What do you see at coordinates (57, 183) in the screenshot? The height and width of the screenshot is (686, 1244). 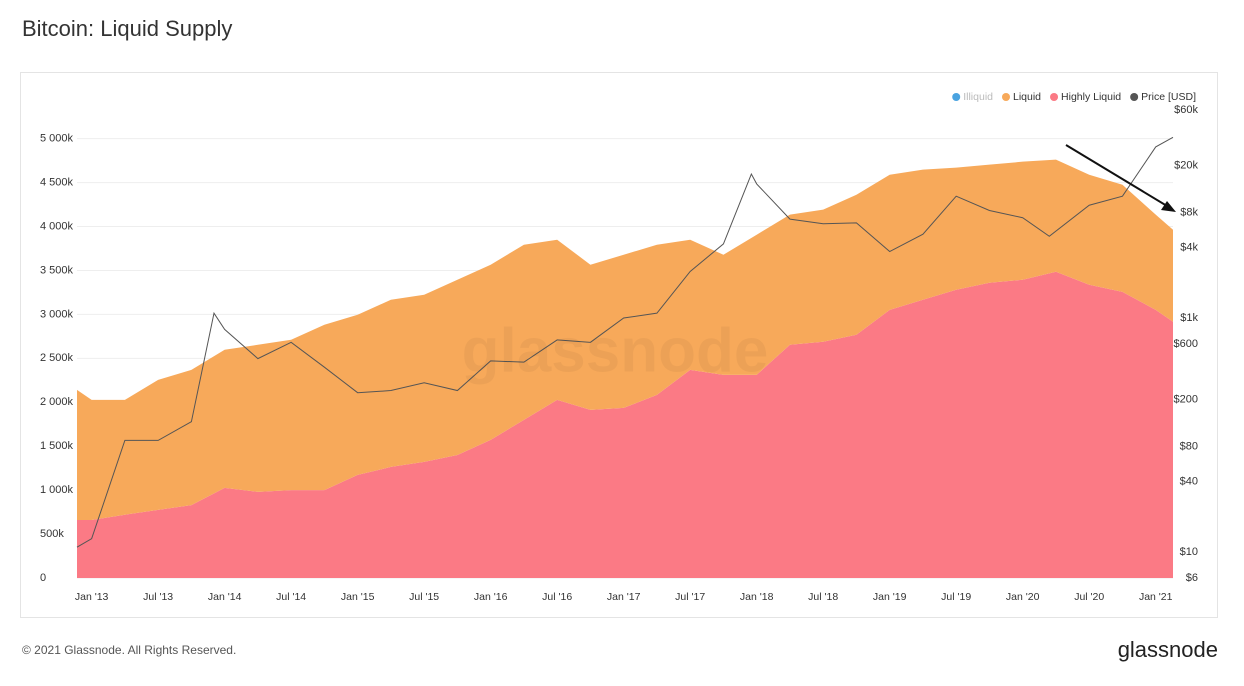 I see `y-tick-label: 4 500k` at bounding box center [57, 183].